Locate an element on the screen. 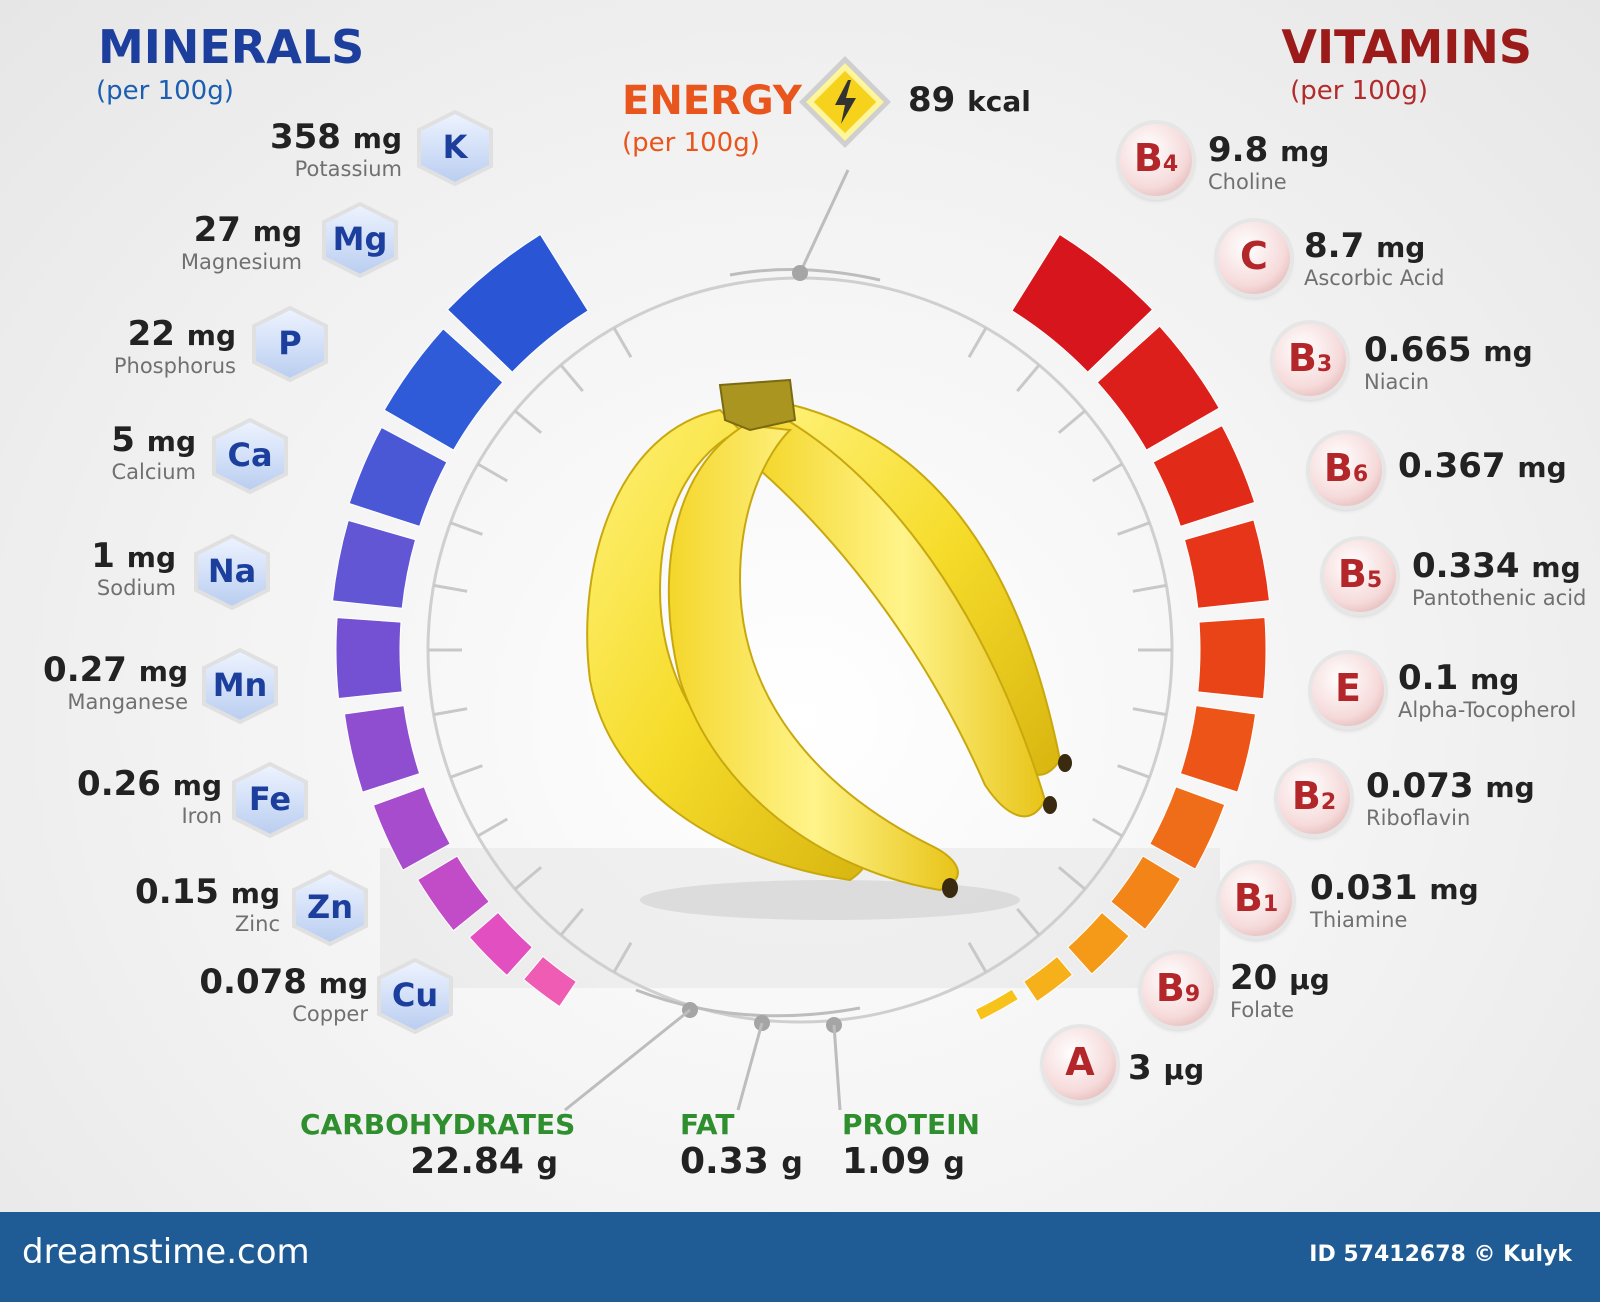 This screenshot has width=1600, height=1302. mineral-name: Copper is located at coordinates (330, 1014).